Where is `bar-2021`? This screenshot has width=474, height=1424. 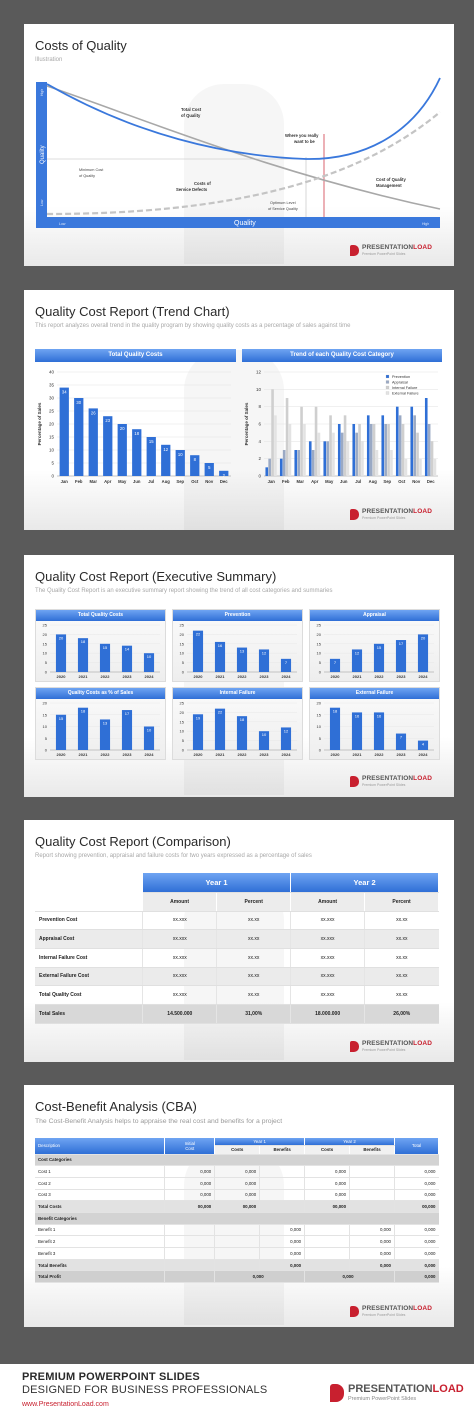 bar-2021 is located at coordinates (220, 656).